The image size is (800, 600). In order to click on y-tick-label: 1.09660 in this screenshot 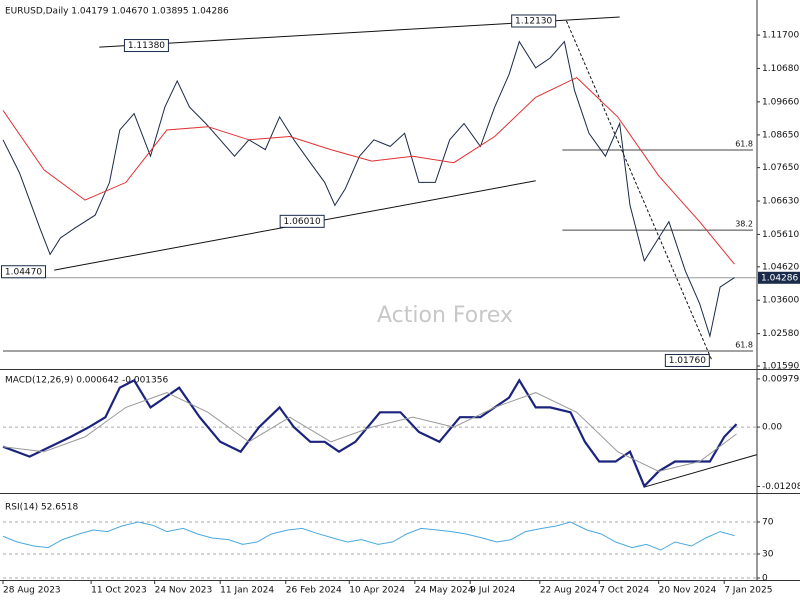, I will do `click(780, 102)`.